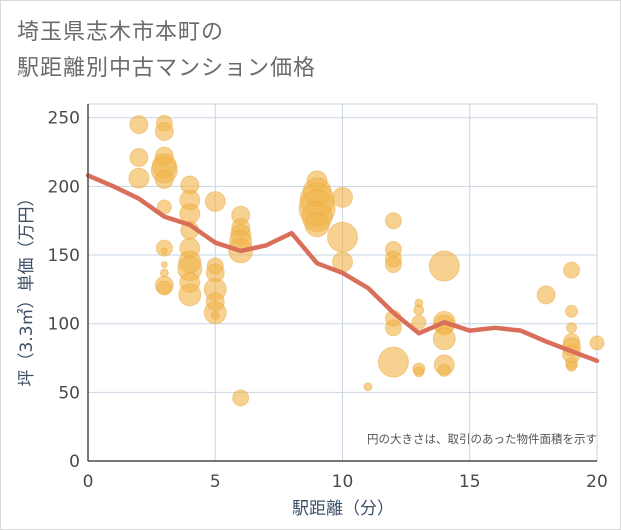 The width and height of the screenshot is (621, 530). What do you see at coordinates (64, 119) in the screenshot?
I see `y-tick-label-250: 250` at bounding box center [64, 119].